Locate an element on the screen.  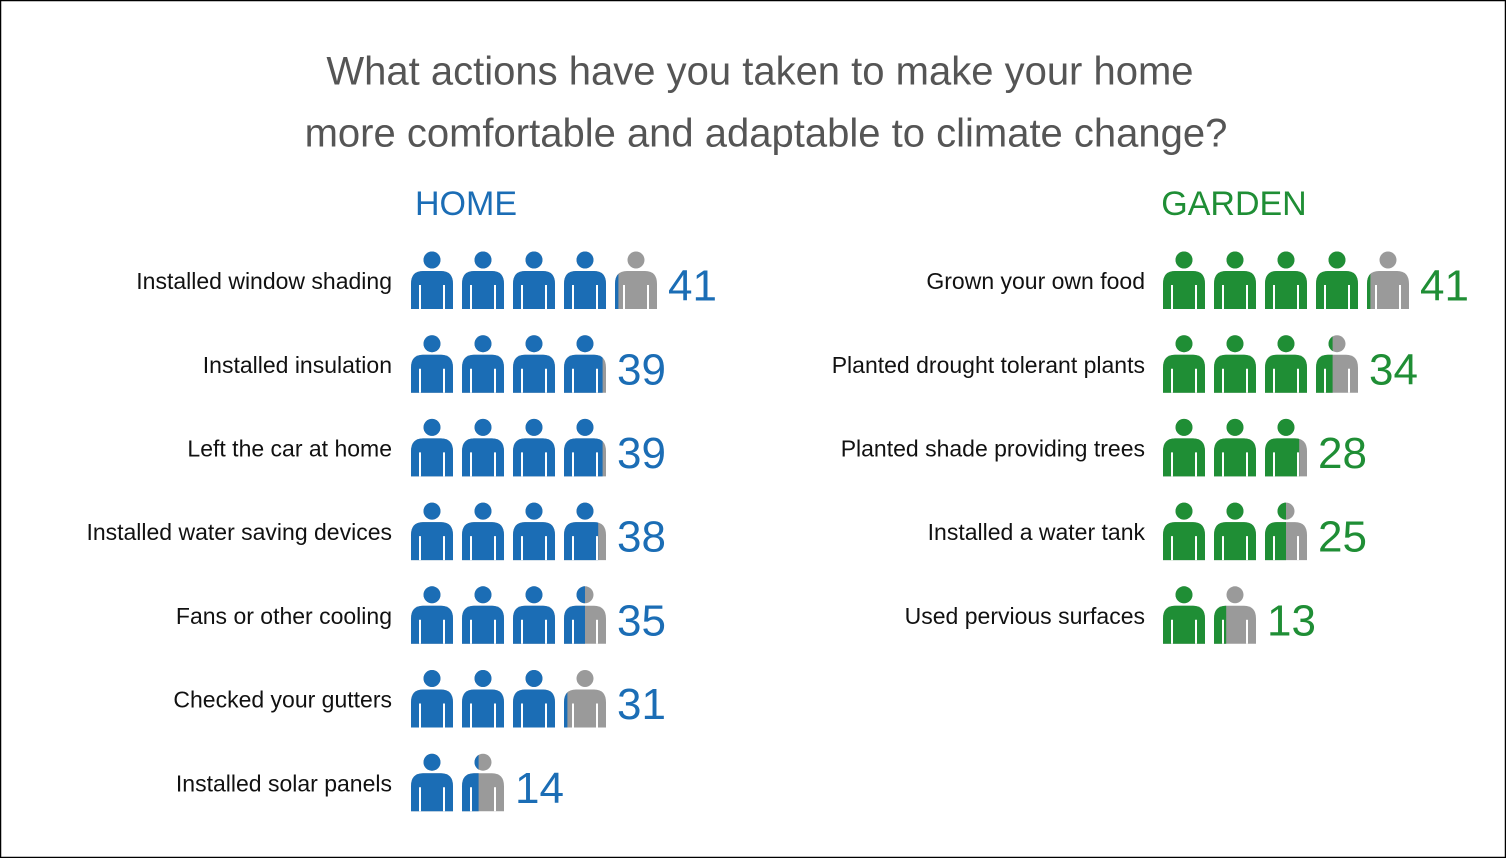
value-label: 34 is located at coordinates (1393, 369).